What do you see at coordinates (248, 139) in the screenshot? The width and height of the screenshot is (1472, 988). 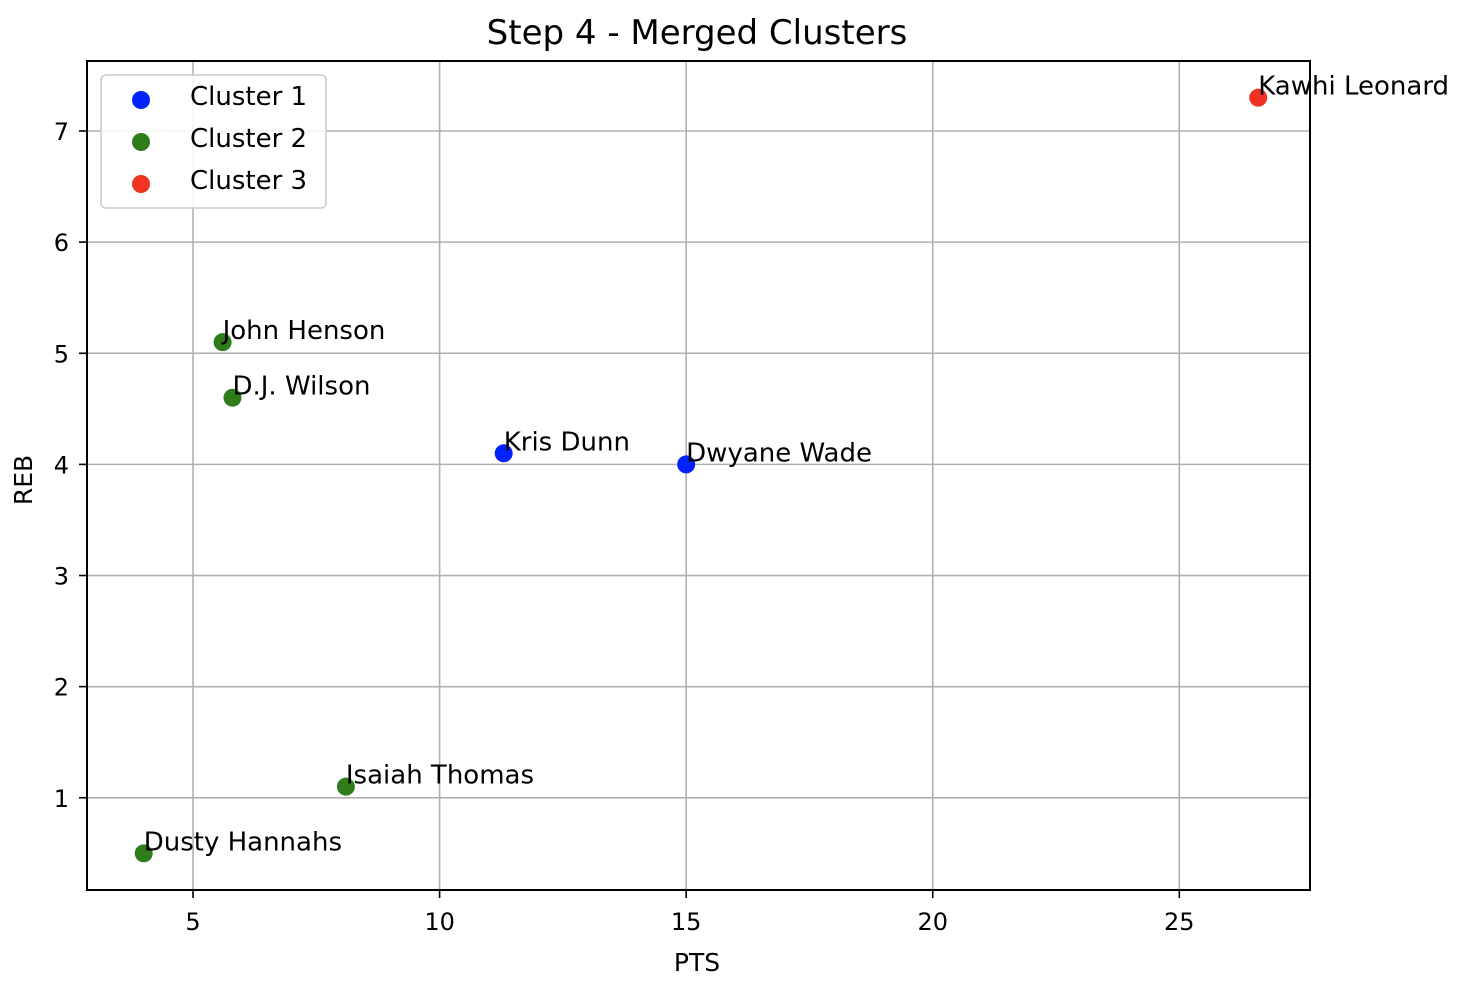 I see `legend-entry: Cluster 2` at bounding box center [248, 139].